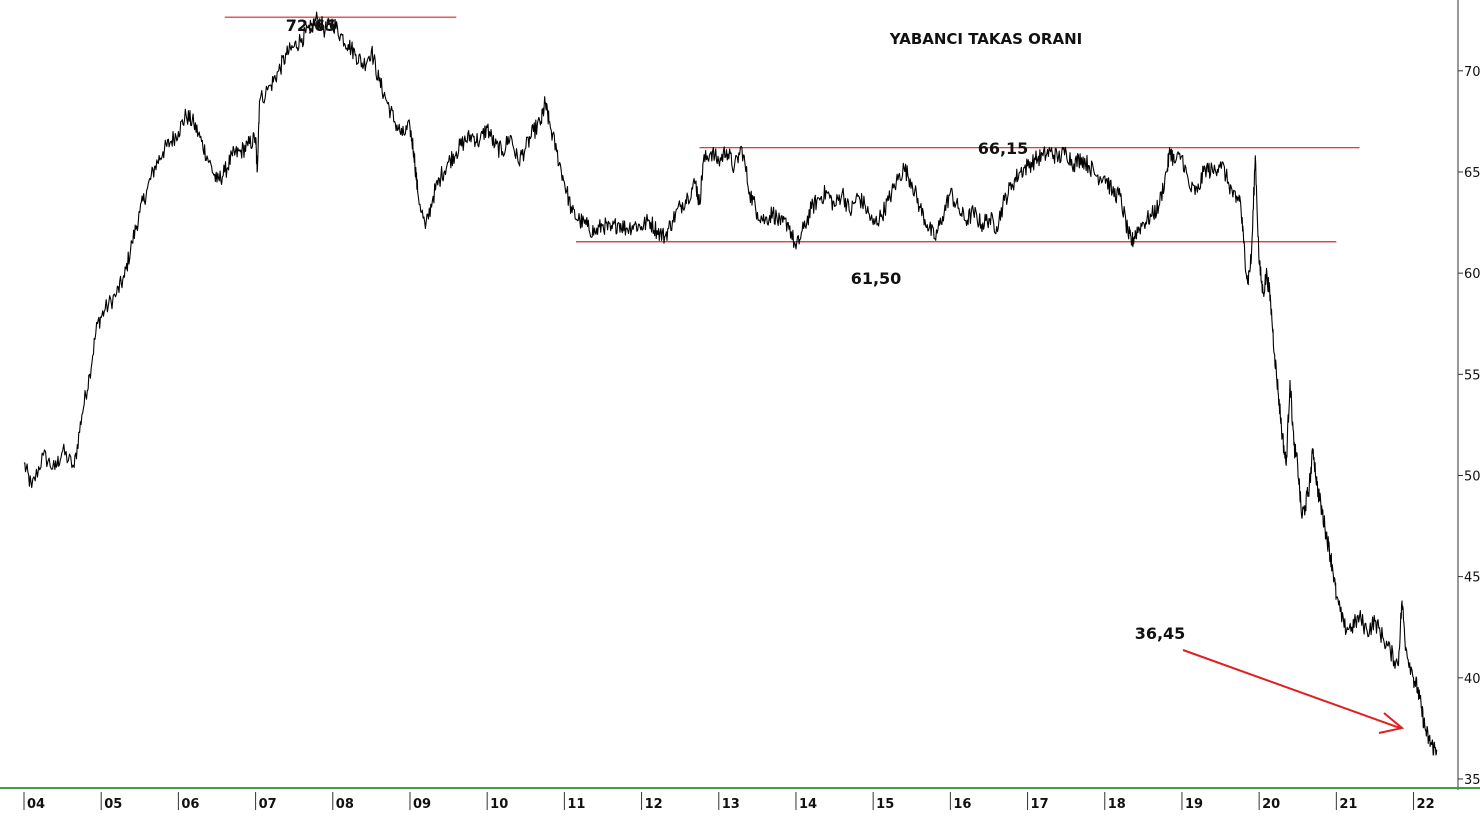  What do you see at coordinates (1391, 723) in the screenshot?
I see `annotation-arrow-head` at bounding box center [1391, 723].